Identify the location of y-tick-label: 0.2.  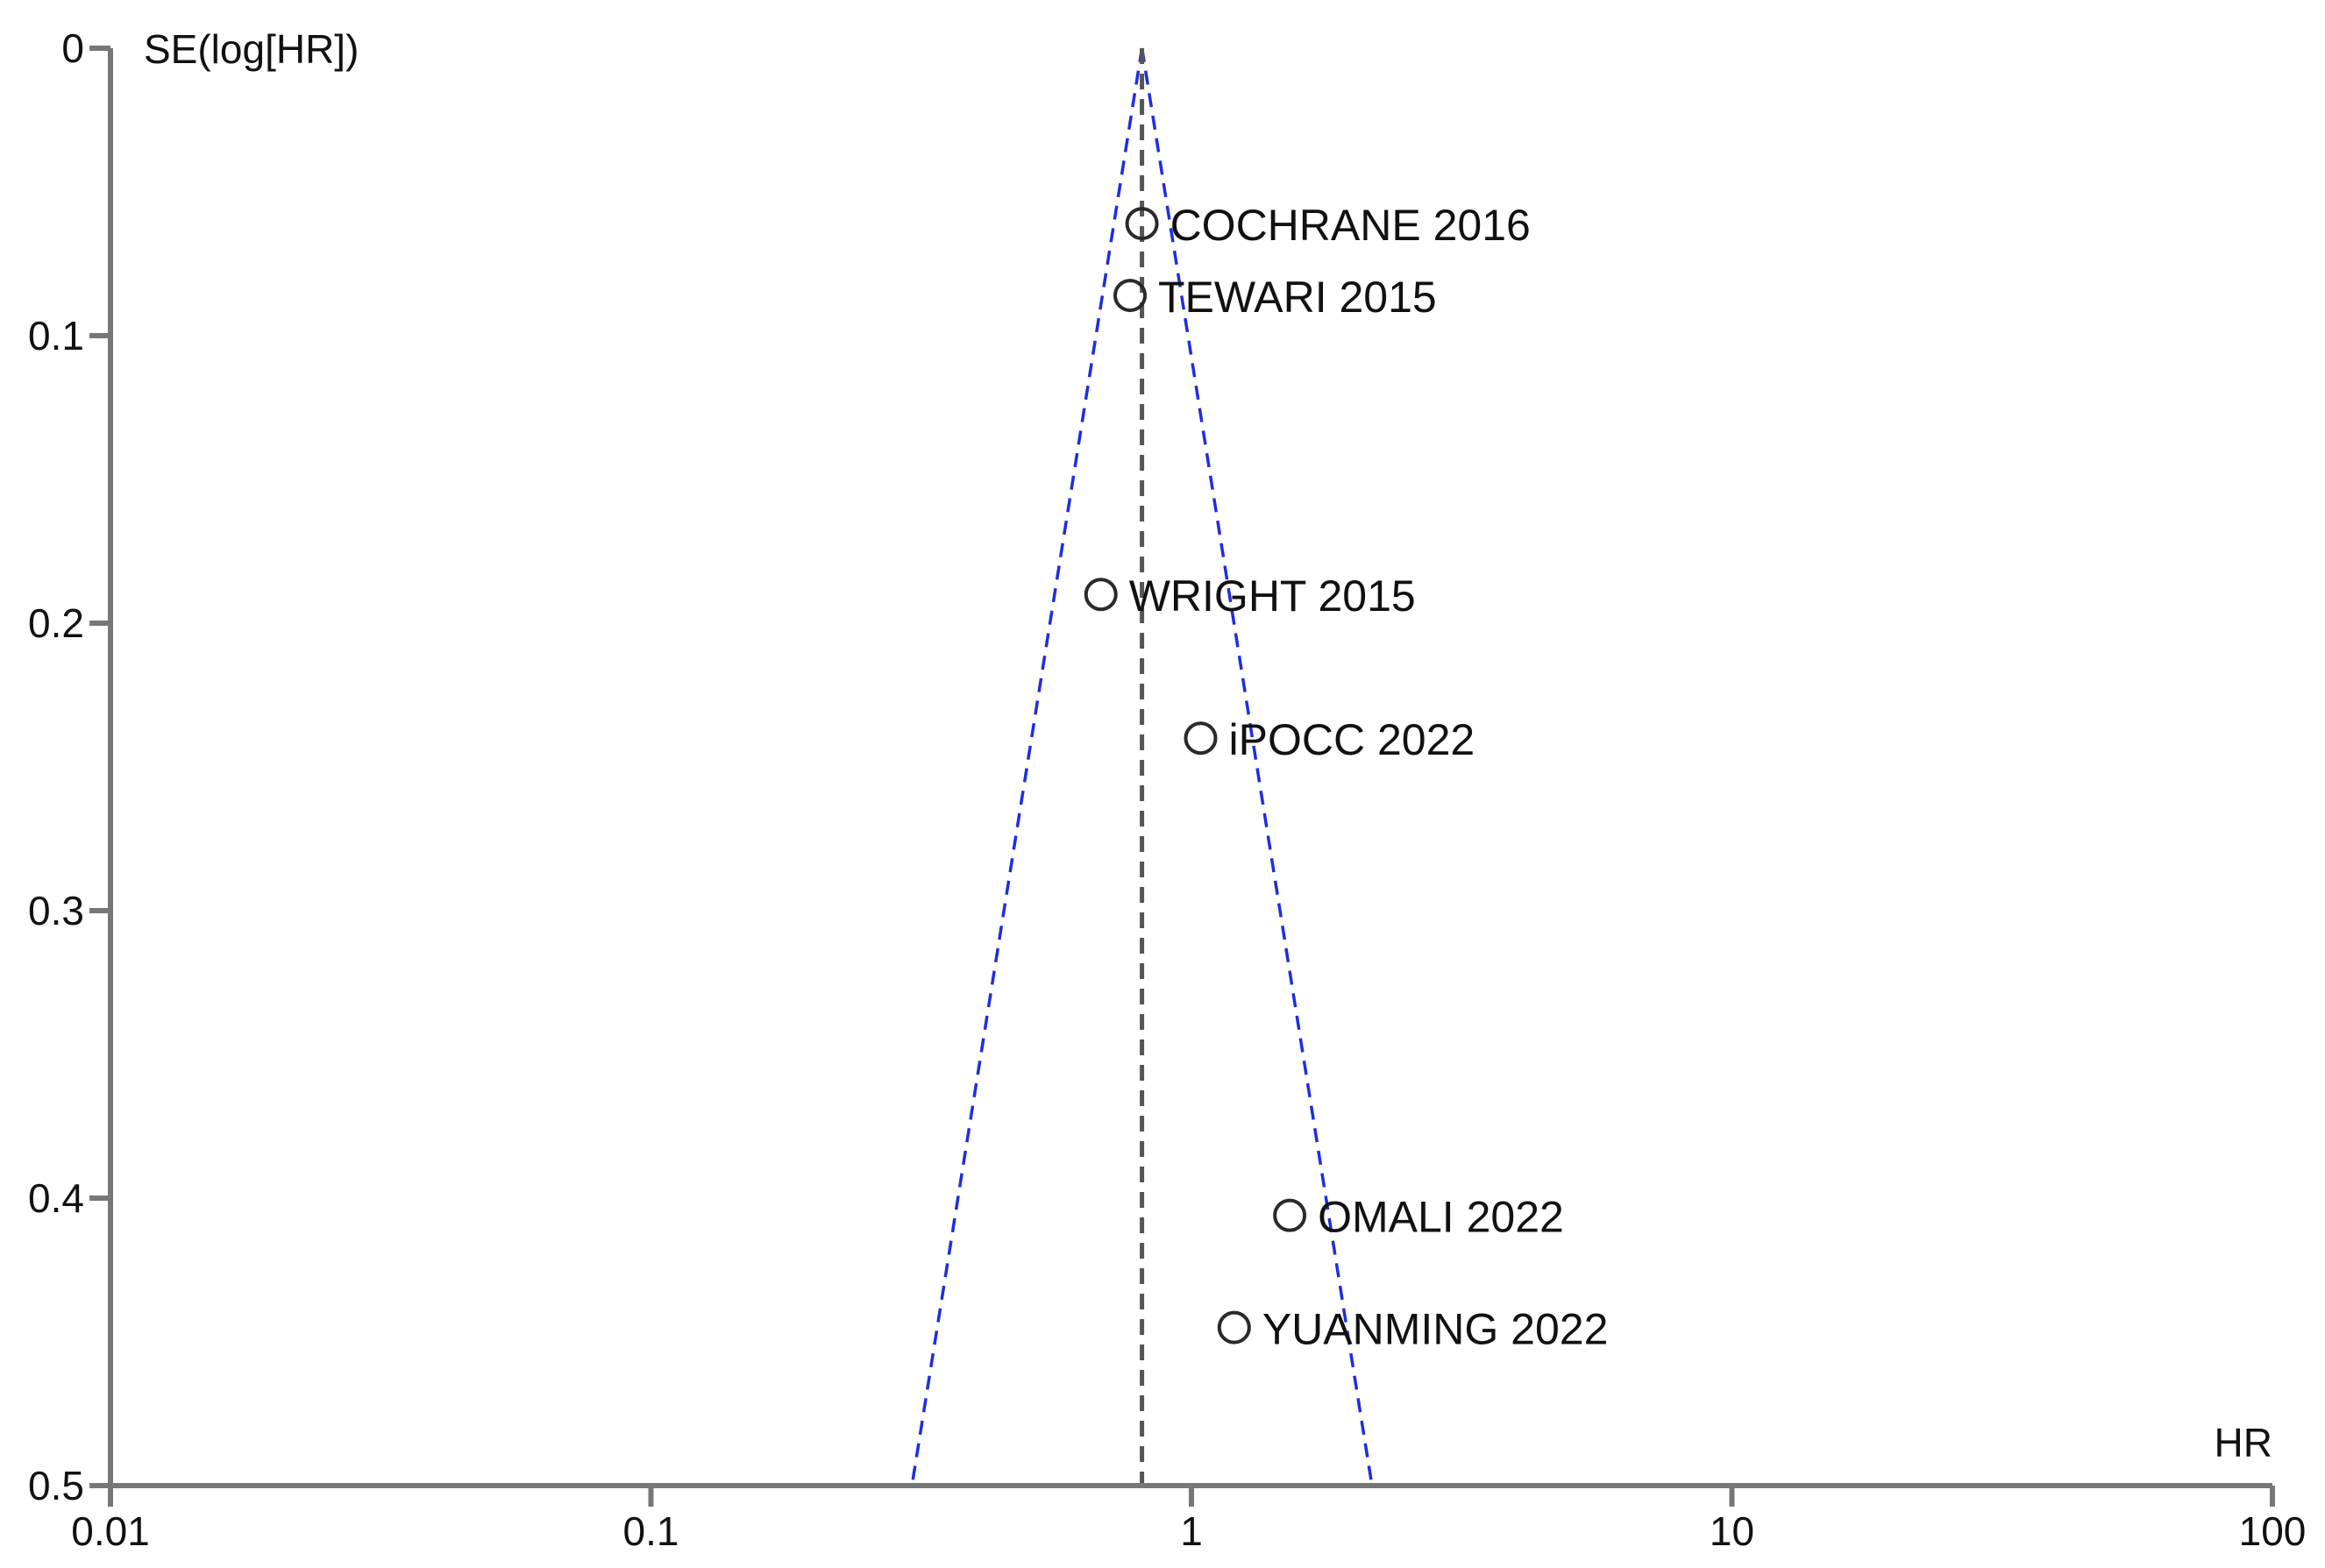
(56, 623).